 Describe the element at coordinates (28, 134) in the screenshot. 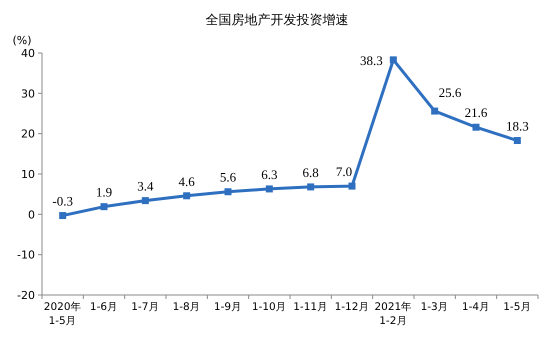

I see `y-tick-label: 20` at that location.